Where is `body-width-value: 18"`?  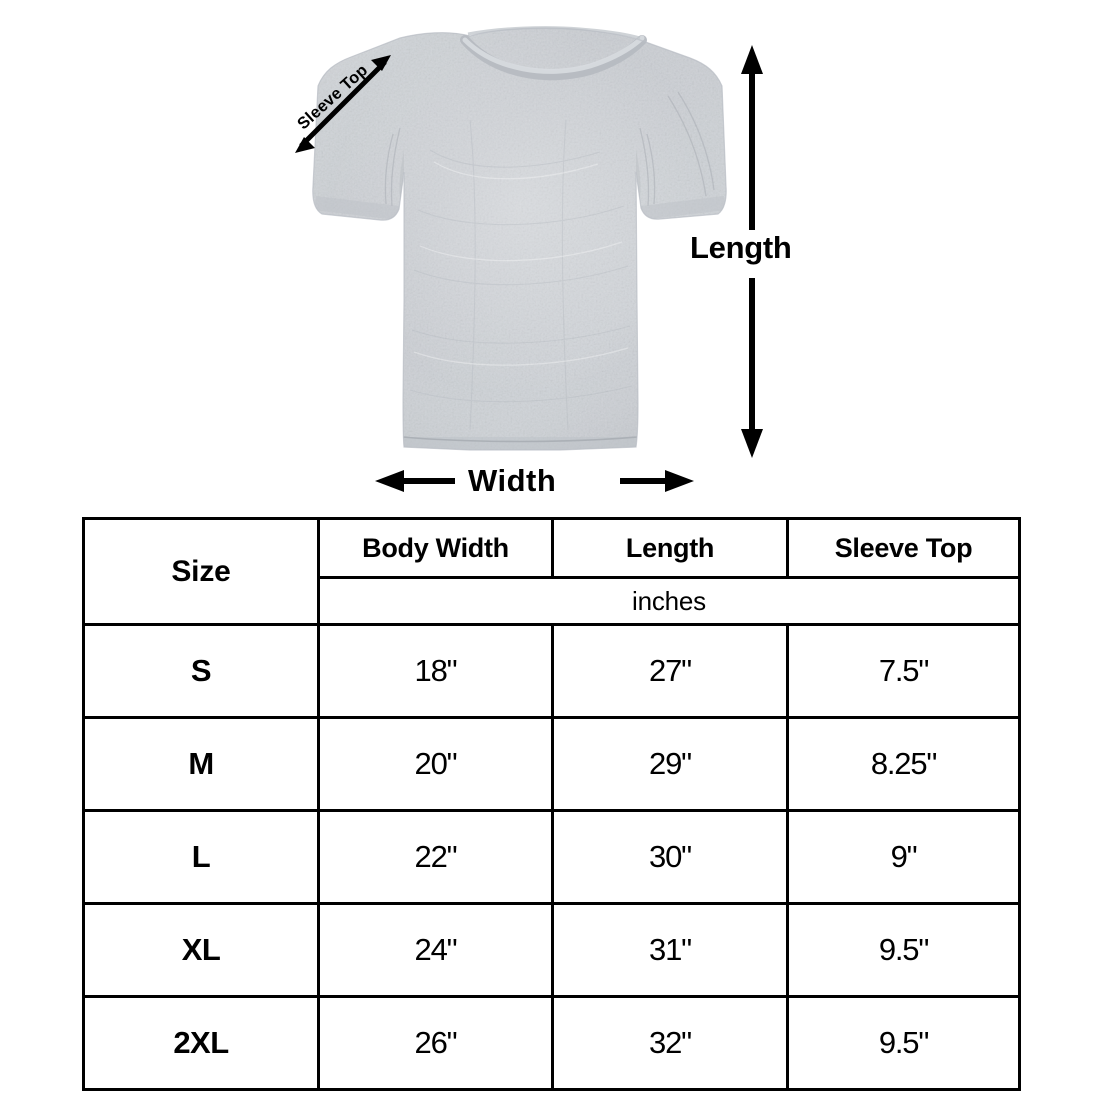 body-width-value: 18" is located at coordinates (435, 671).